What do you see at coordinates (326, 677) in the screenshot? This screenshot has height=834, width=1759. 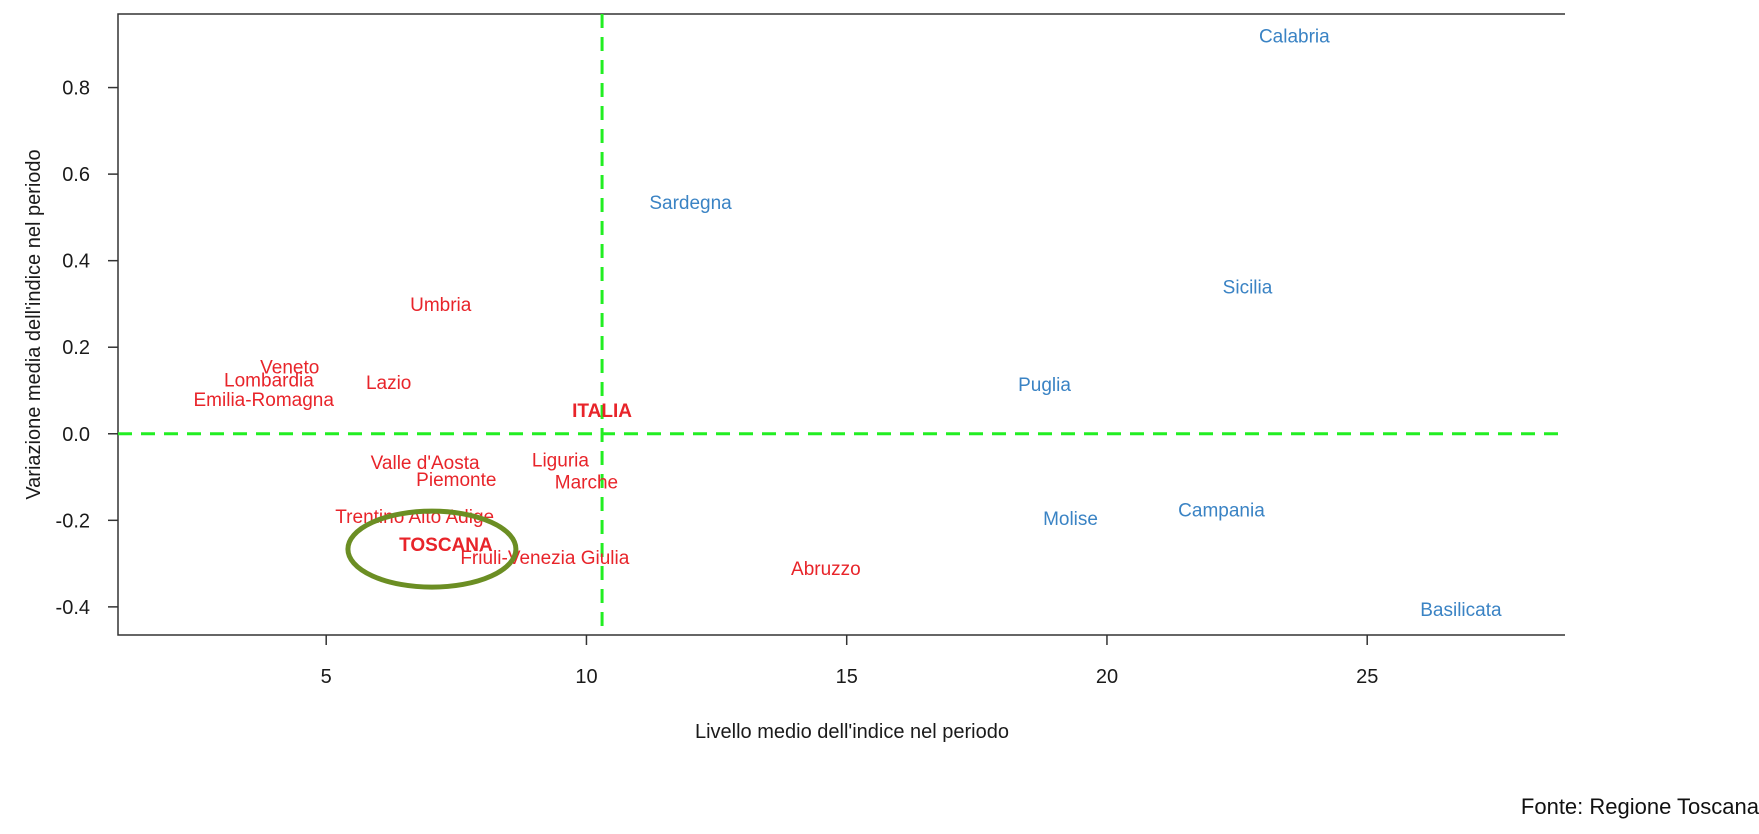 I see `x-tick-label: 5` at bounding box center [326, 677].